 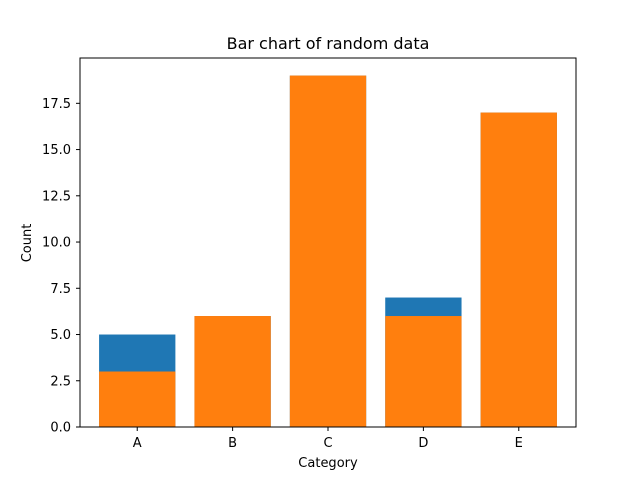 I want to click on bar-series2-C, so click(x=328, y=251).